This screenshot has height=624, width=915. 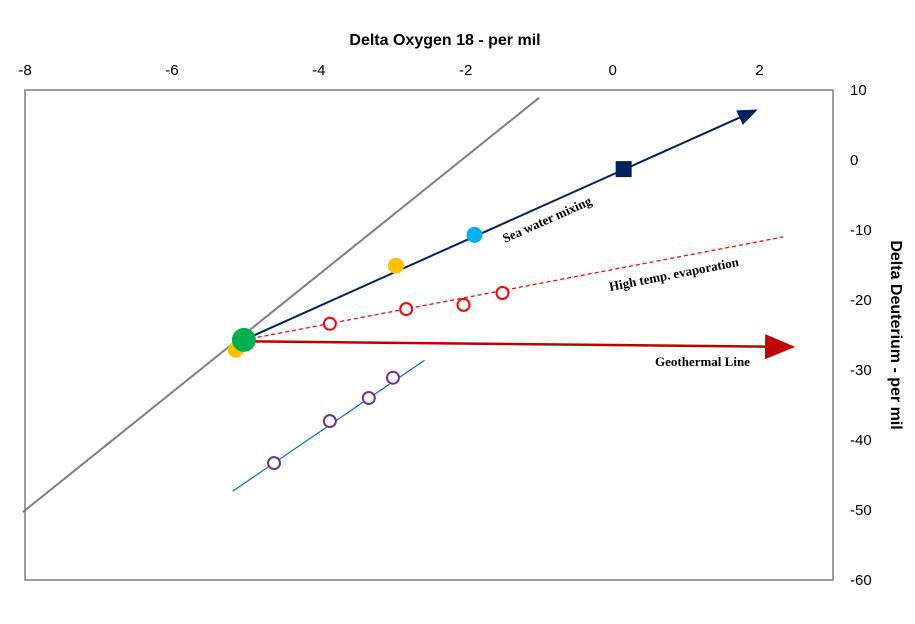 I want to click on y-tick-label: 0, so click(x=854, y=160).